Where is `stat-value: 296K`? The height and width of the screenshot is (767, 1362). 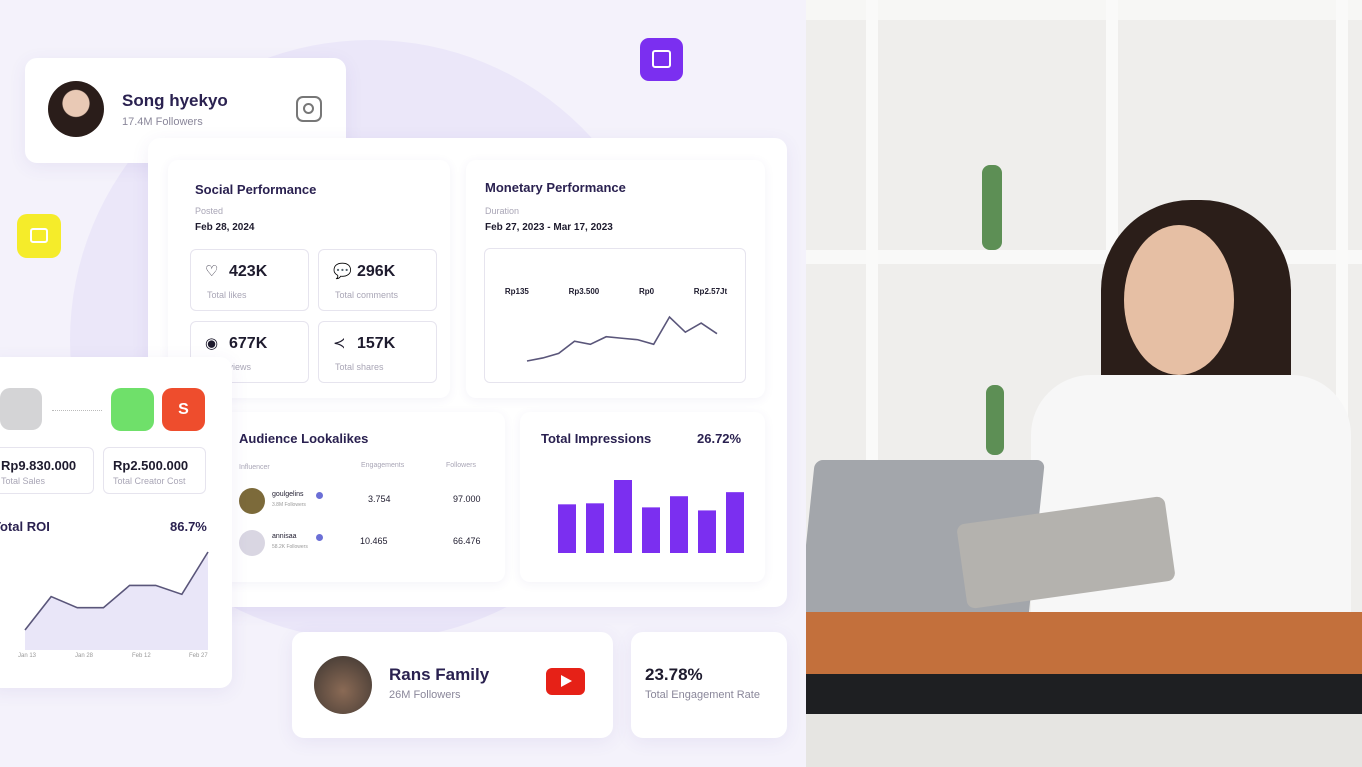
stat-value: 296K is located at coordinates (376, 271).